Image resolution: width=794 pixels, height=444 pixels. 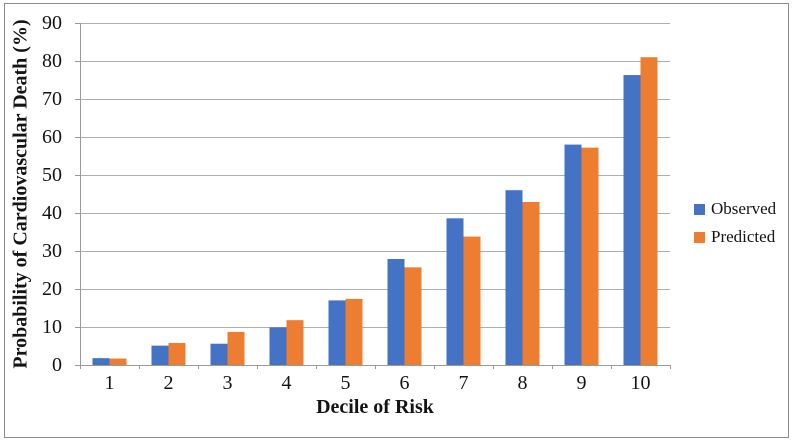 I want to click on y-tick-label-20: 20, so click(x=52, y=289).